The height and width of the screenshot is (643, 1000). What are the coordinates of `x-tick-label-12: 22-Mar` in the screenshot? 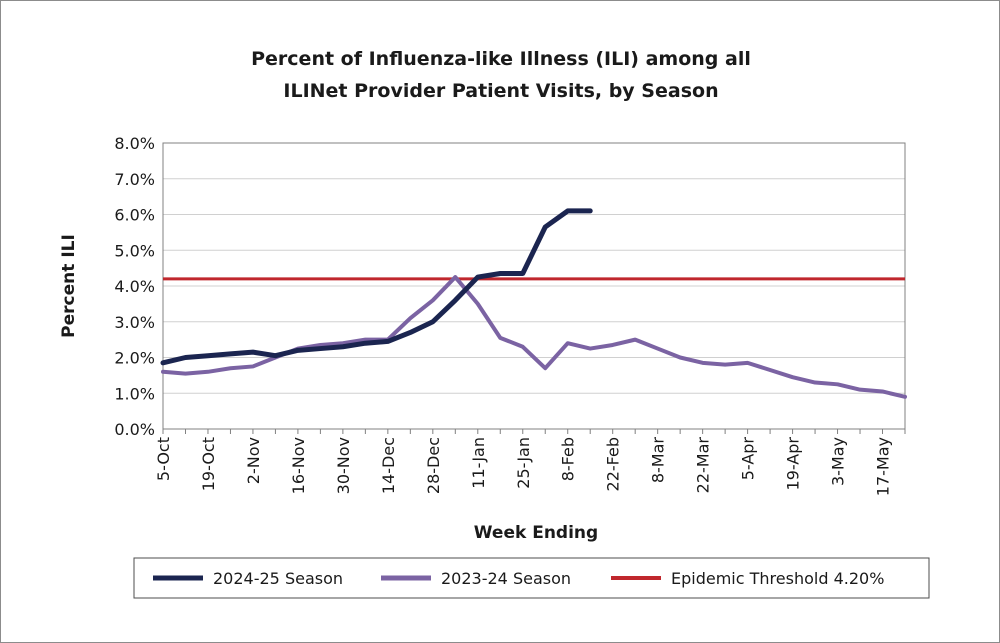 It's located at (703, 465).